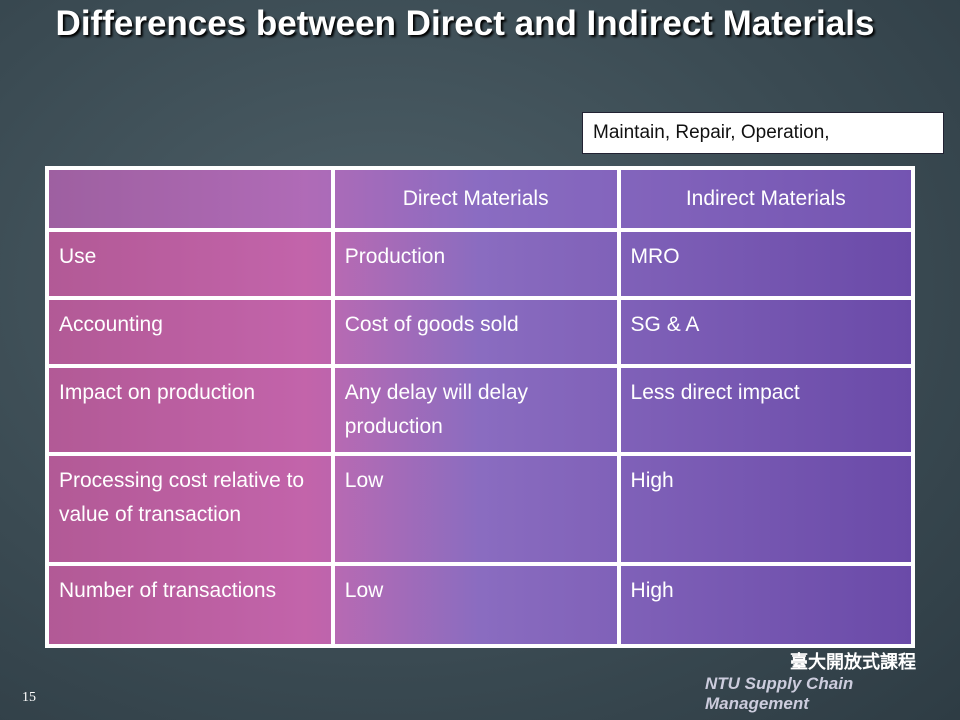 The width and height of the screenshot is (960, 720). I want to click on table-cell: Less direct impact, so click(766, 410).